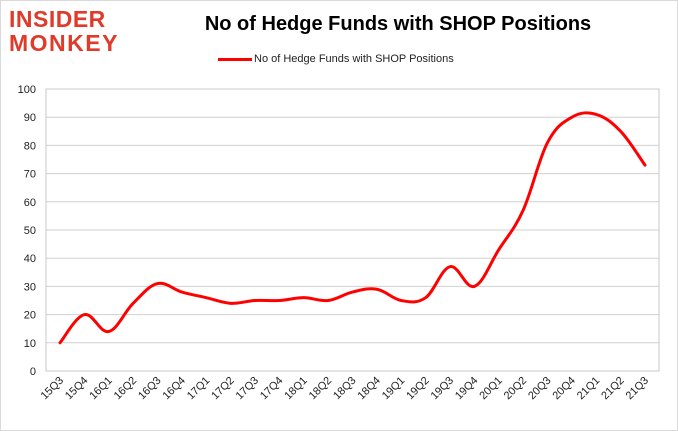 This screenshot has width=678, height=431. Describe the element at coordinates (398, 24) in the screenshot. I see `chart-title: No of Hedge Funds with SHOP Positions` at that location.